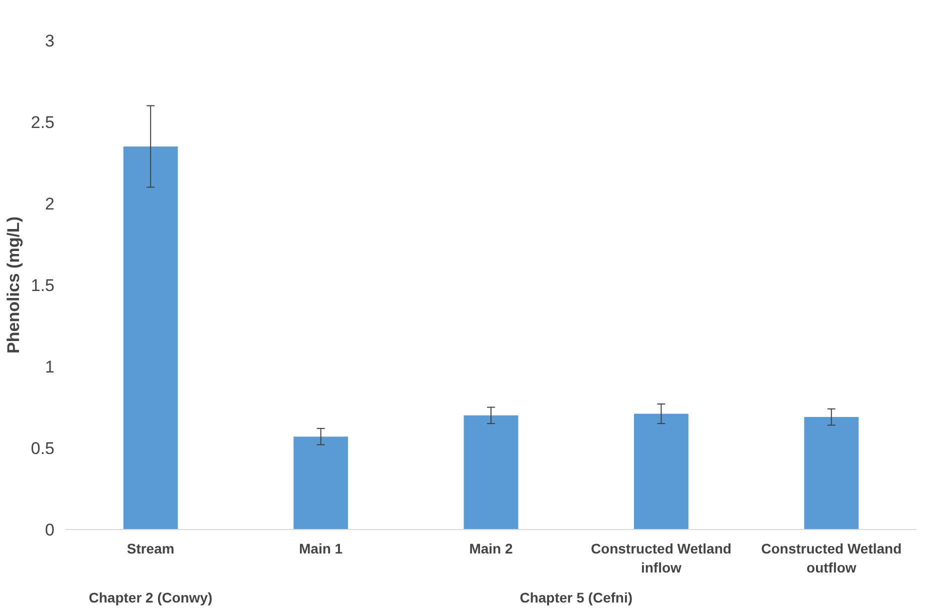 This screenshot has width=926, height=608. Describe the element at coordinates (13, 285) in the screenshot. I see `y-axis-title: Phenolics (mg/L)` at that location.